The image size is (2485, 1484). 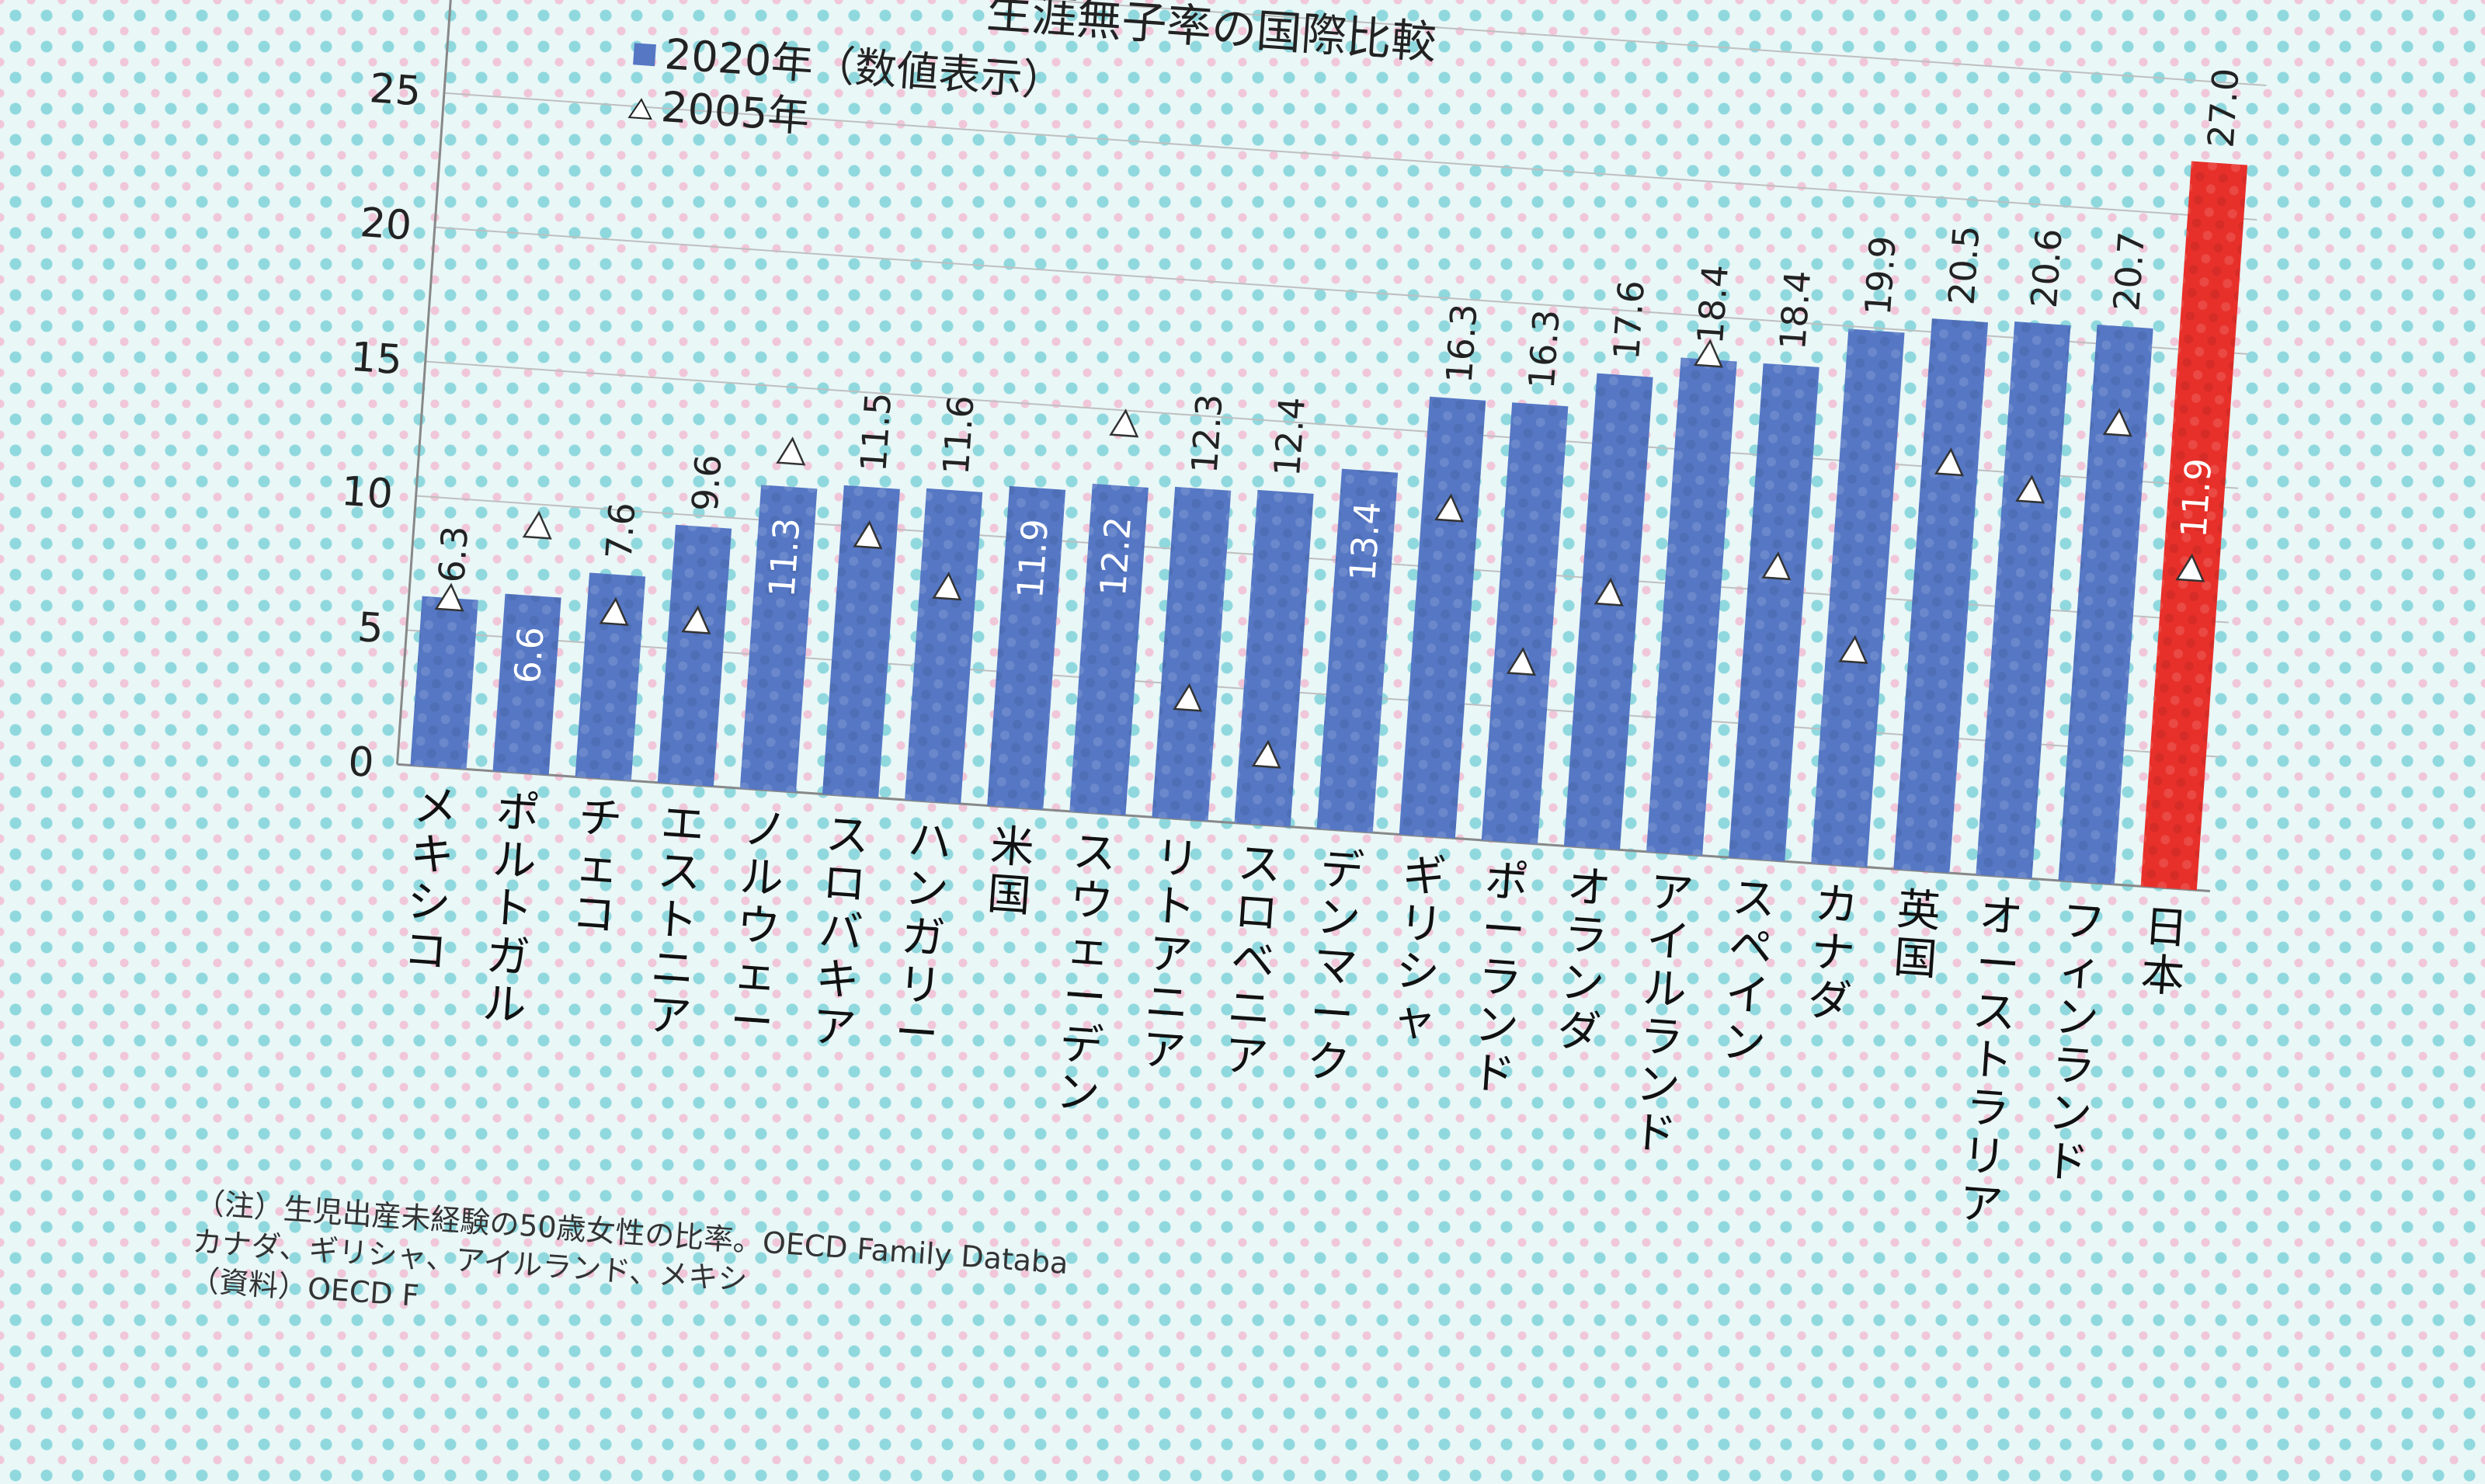 What do you see at coordinates (1170, 955) in the screenshot?
I see `category-label: リトアニア` at bounding box center [1170, 955].